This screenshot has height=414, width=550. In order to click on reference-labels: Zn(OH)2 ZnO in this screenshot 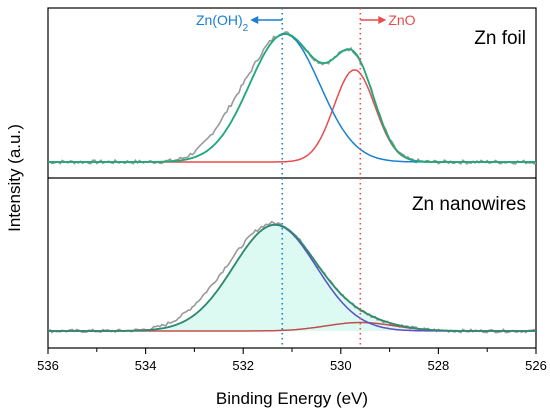, I will do `click(306, 23)`.